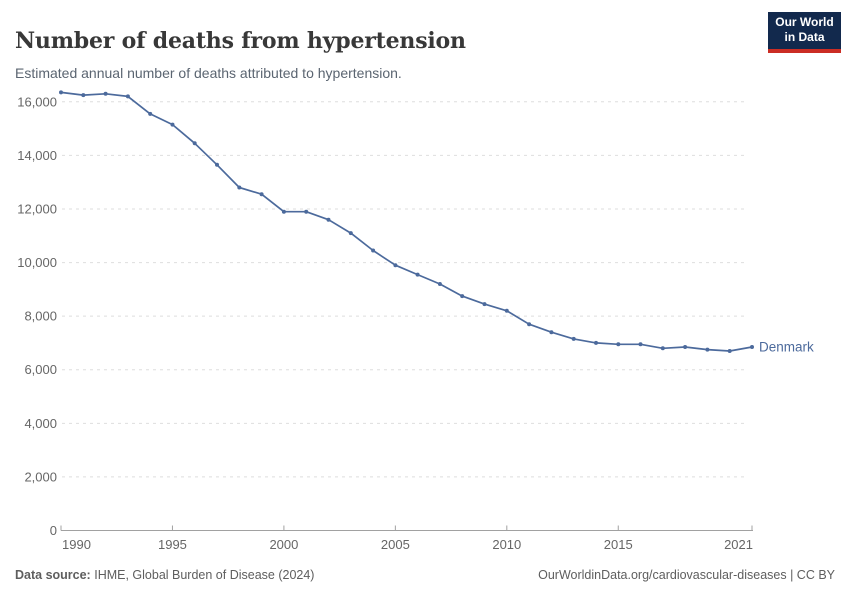 The image size is (850, 600). I want to click on x-axis-tick-label: 2005, so click(395, 544).